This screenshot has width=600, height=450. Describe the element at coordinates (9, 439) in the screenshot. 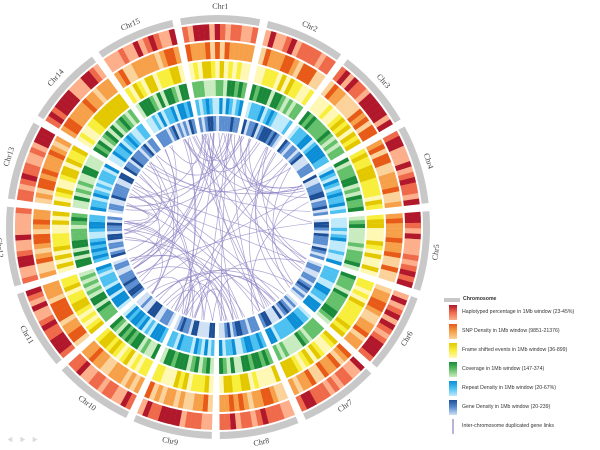

I see `prev-icon` at that location.